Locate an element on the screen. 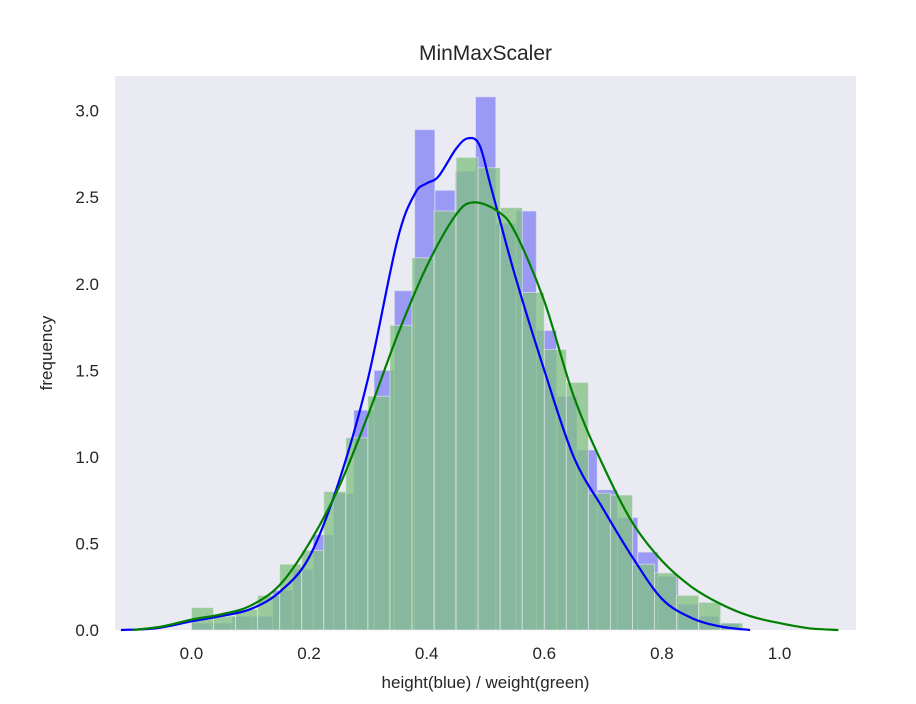 This screenshot has height=704, width=916. y-tick-label: 2.5 is located at coordinates (87, 197).